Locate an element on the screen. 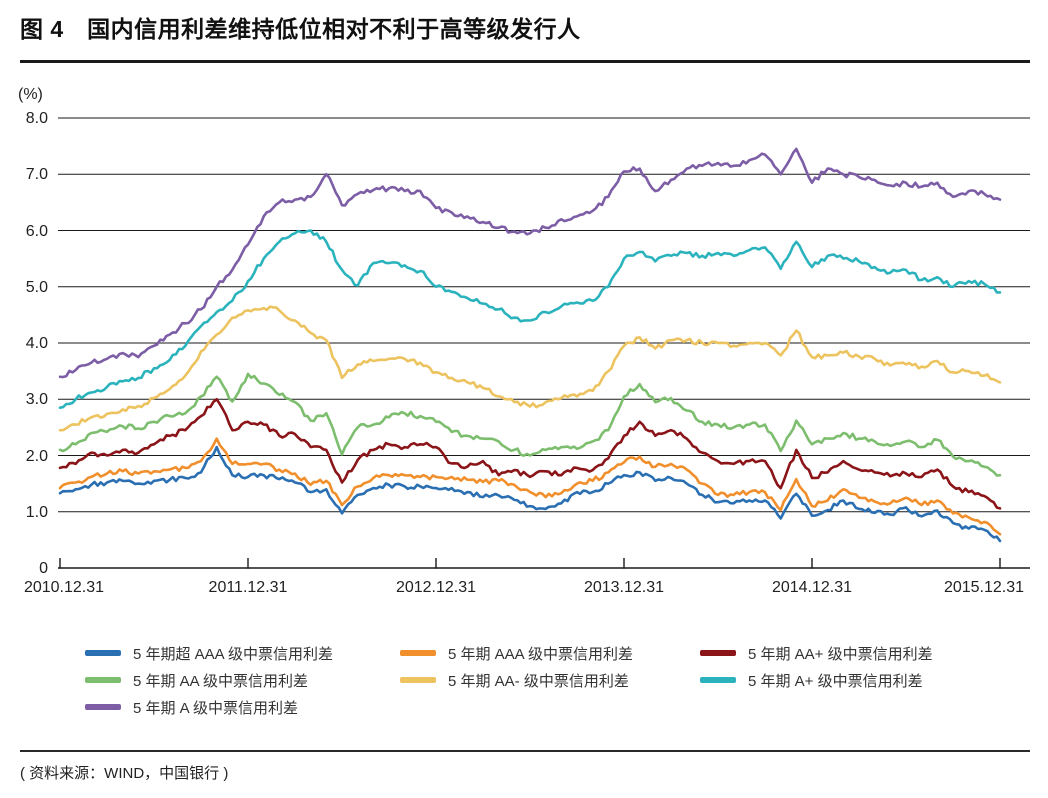 The height and width of the screenshot is (798, 1048). y-tick-label: 3.0 is located at coordinates (36, 400).